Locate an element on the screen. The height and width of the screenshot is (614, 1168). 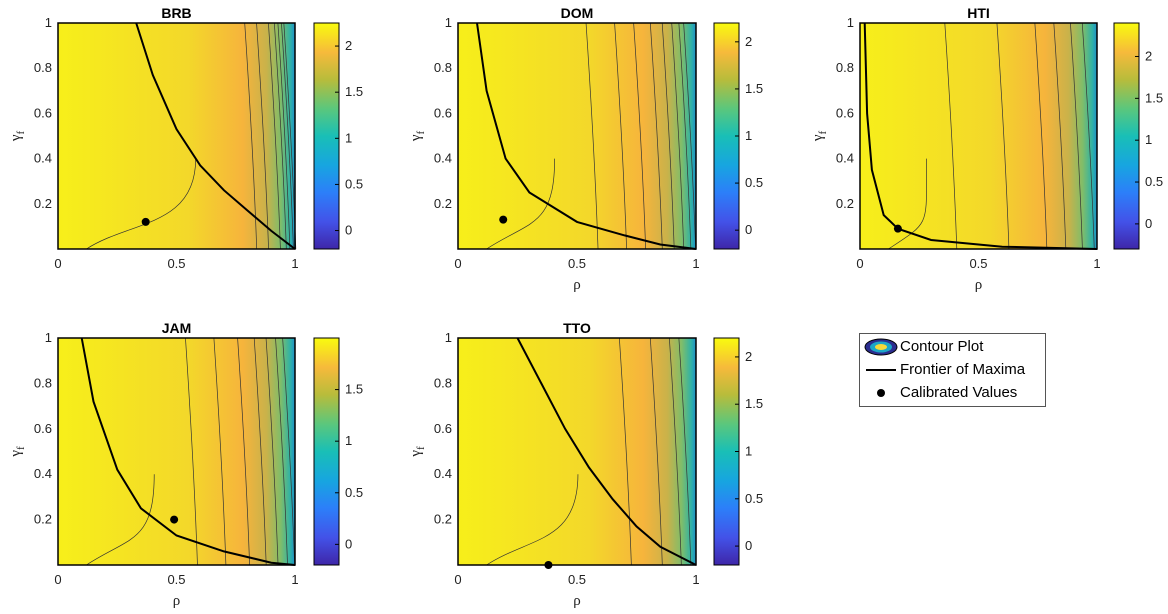
panel-title: BRB is located at coordinates (176, 13).